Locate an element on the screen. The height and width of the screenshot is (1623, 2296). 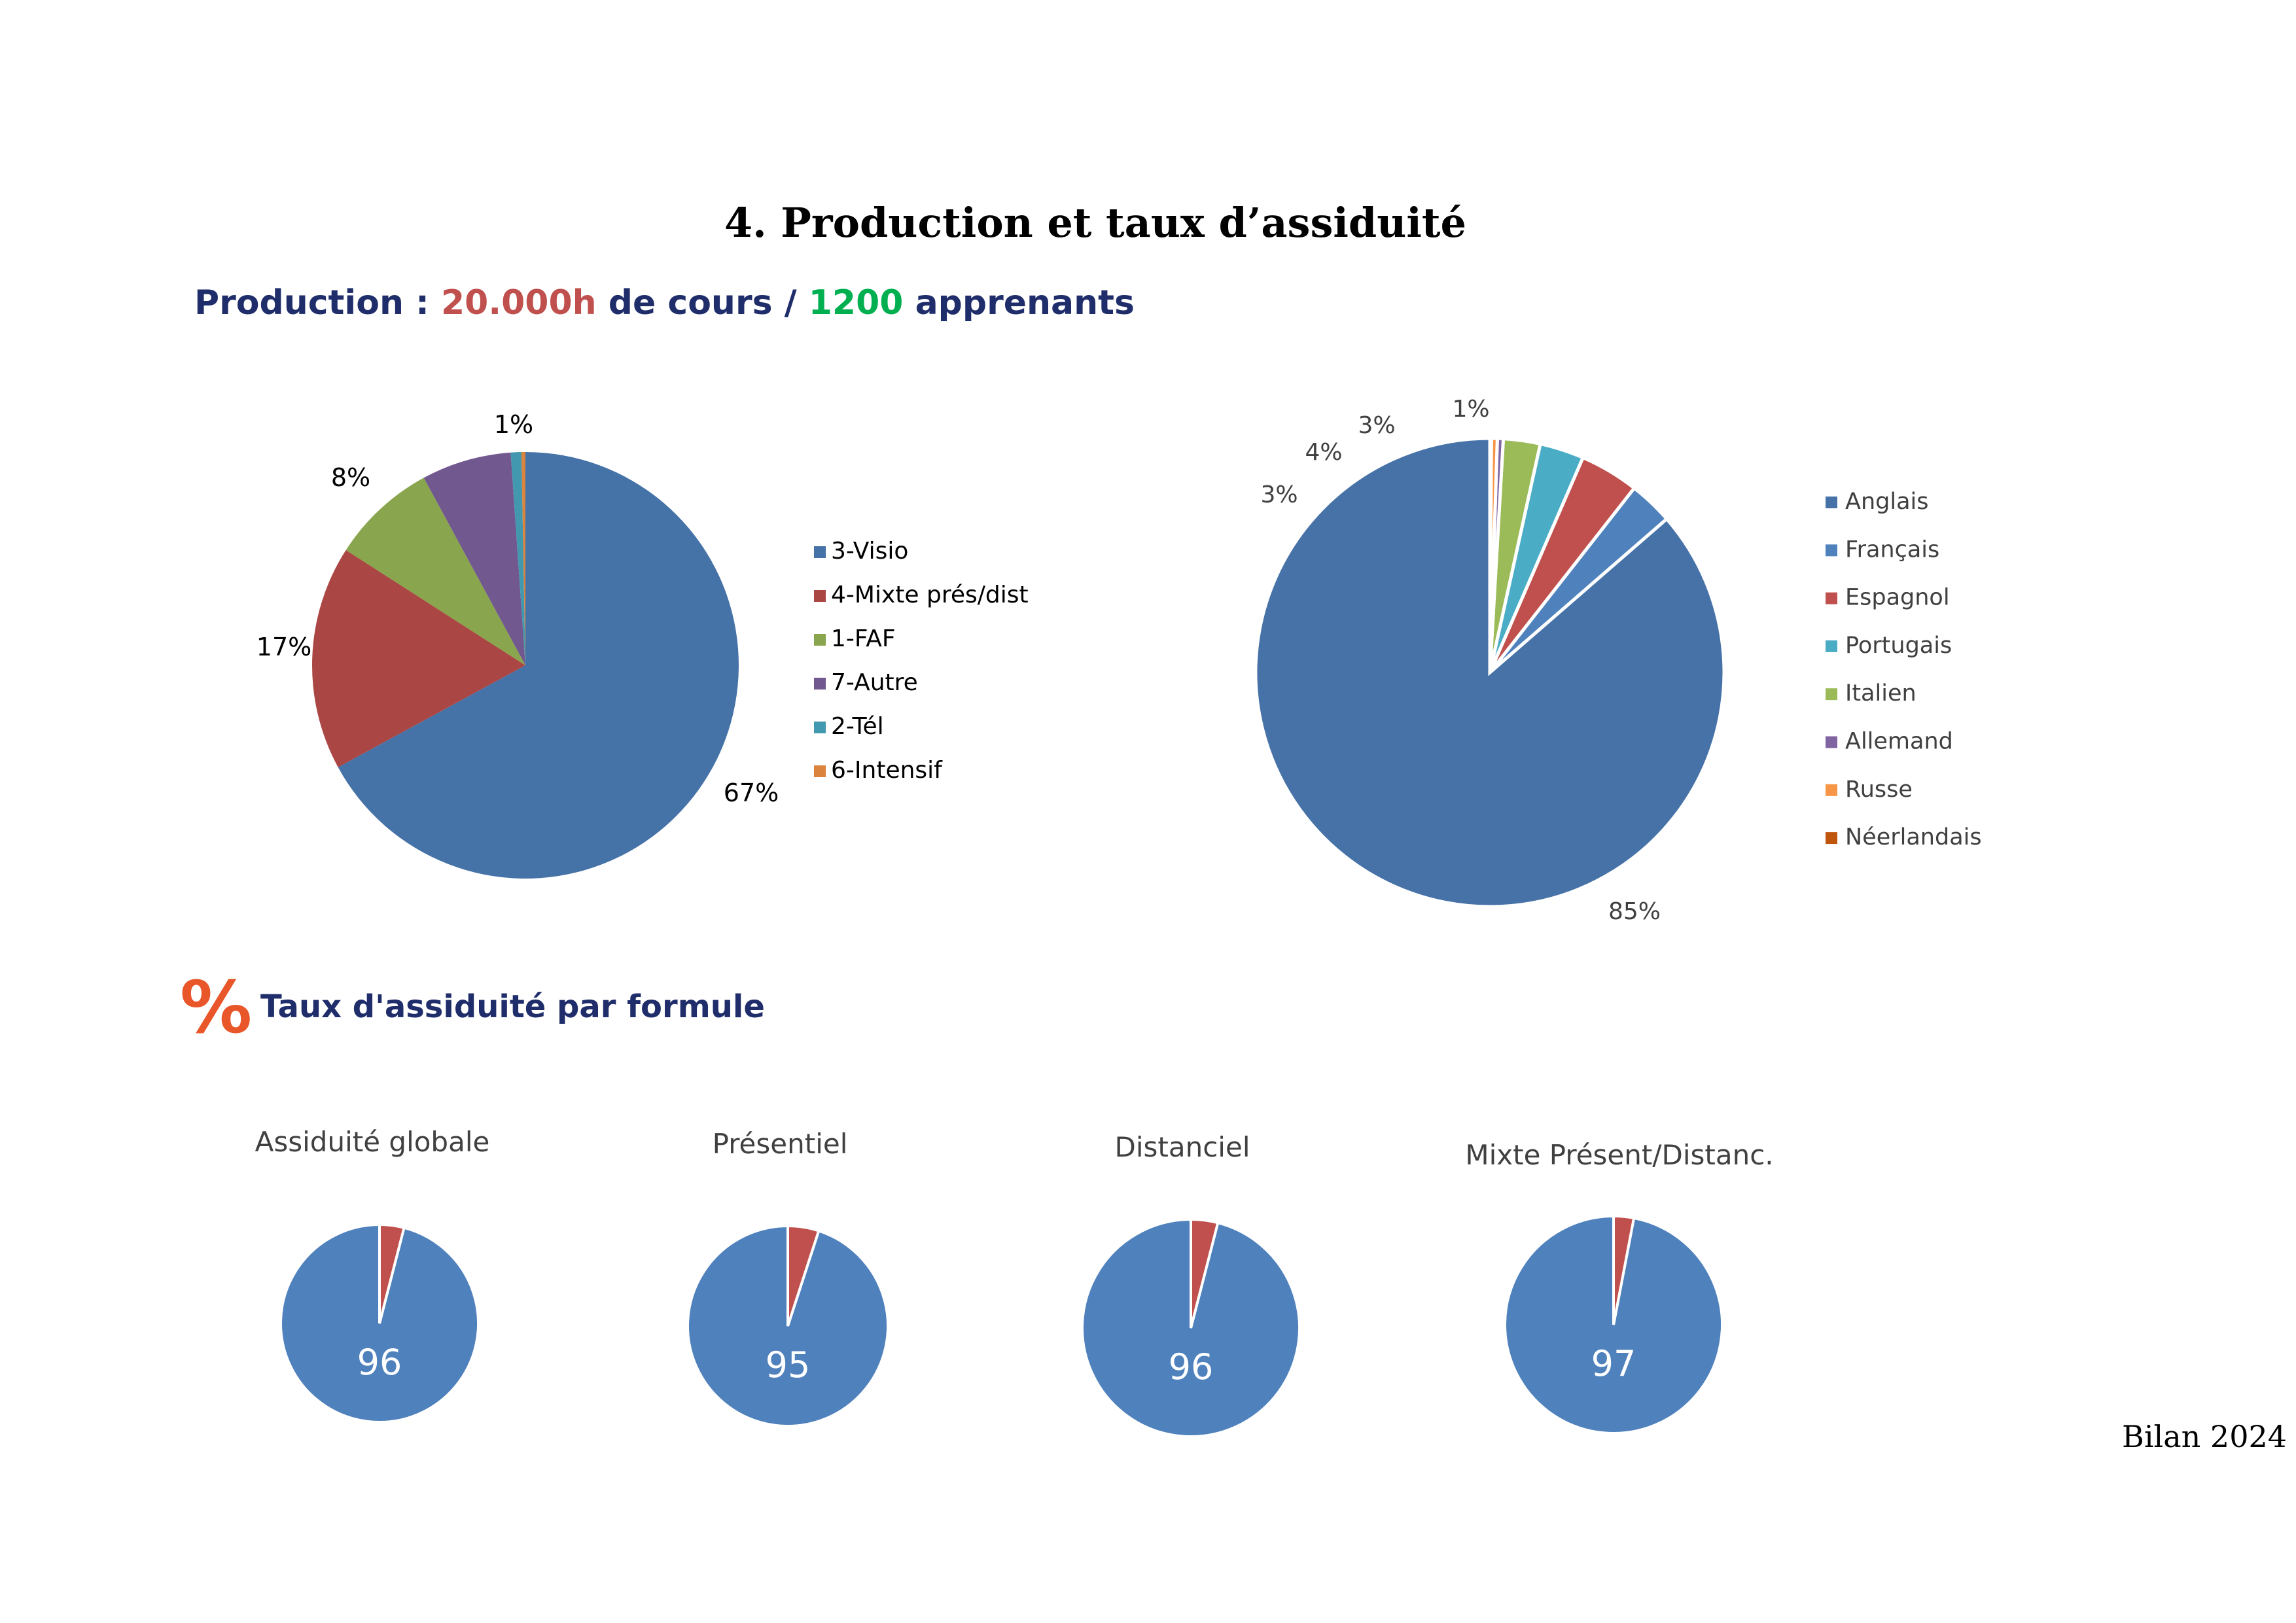
legend-item-label: 1-FAF is located at coordinates (863, 639).